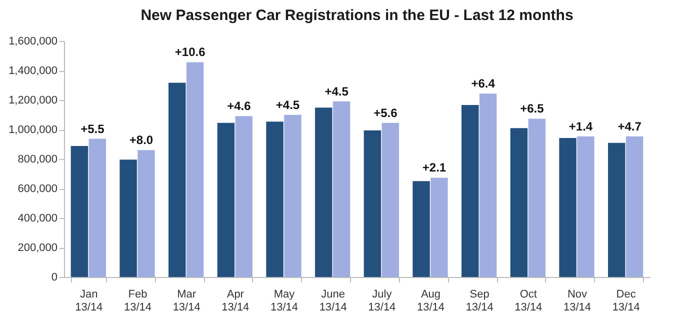  What do you see at coordinates (630, 126) in the screenshot?
I see `annotation: +4.7` at bounding box center [630, 126].